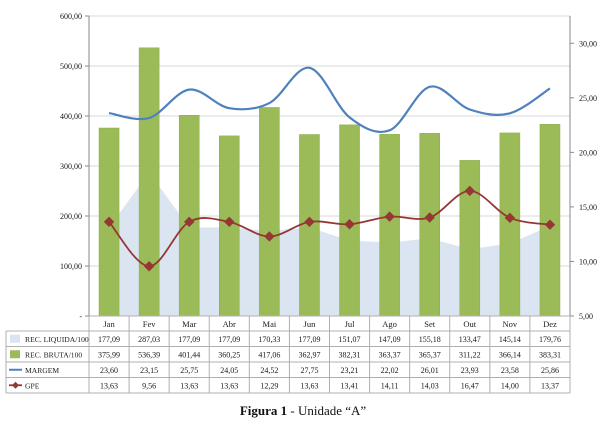 The width and height of the screenshot is (606, 429). I want to click on y2-tick-label: 30,00, so click(588, 43).